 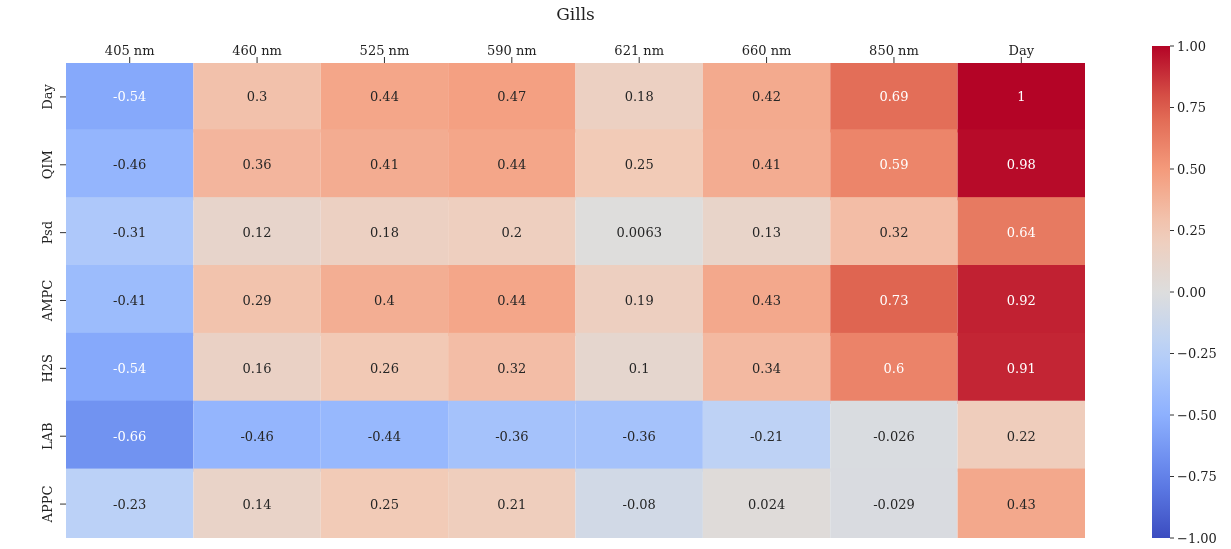 I want to click on data-label: -0.31, so click(x=130, y=233).